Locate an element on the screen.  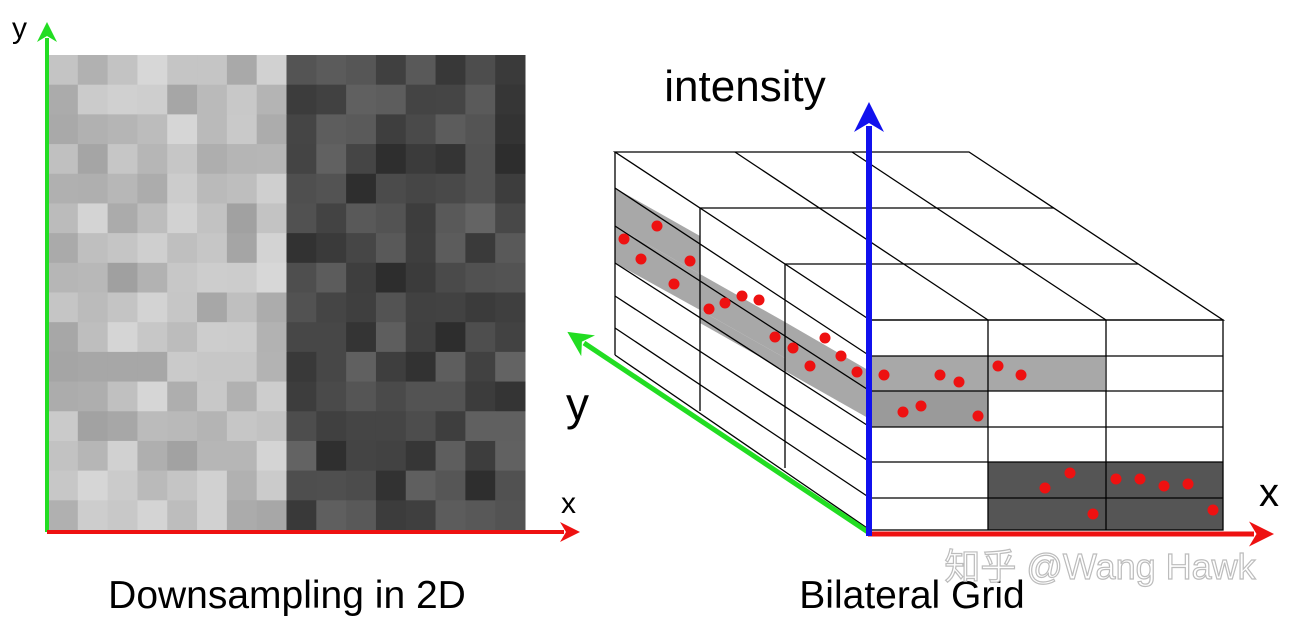
right-x-axis-label: x is located at coordinates (1269, 493).